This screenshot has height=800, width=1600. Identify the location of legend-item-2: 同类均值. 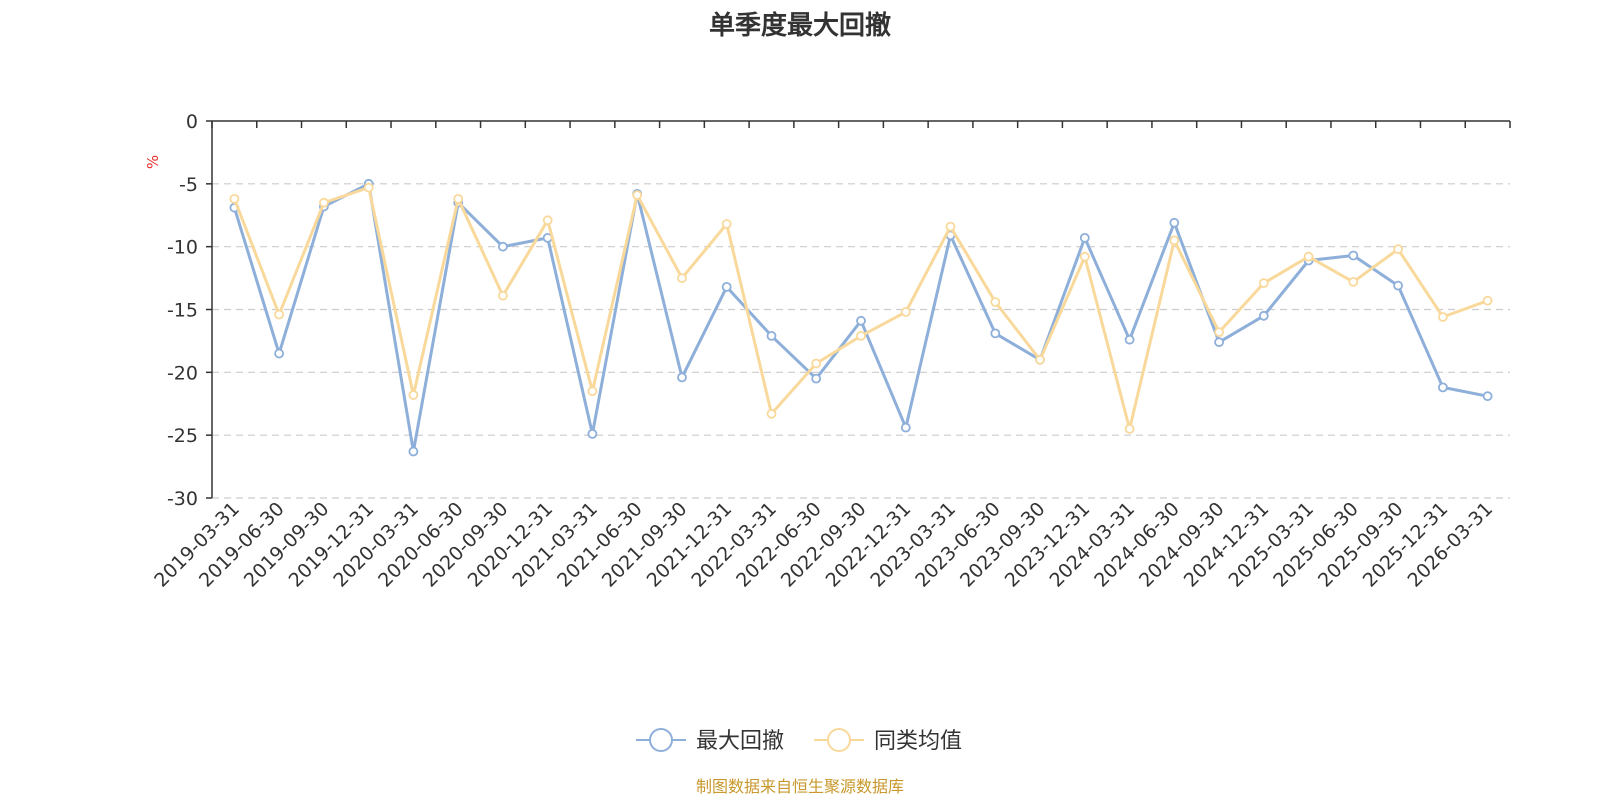
(888, 741).